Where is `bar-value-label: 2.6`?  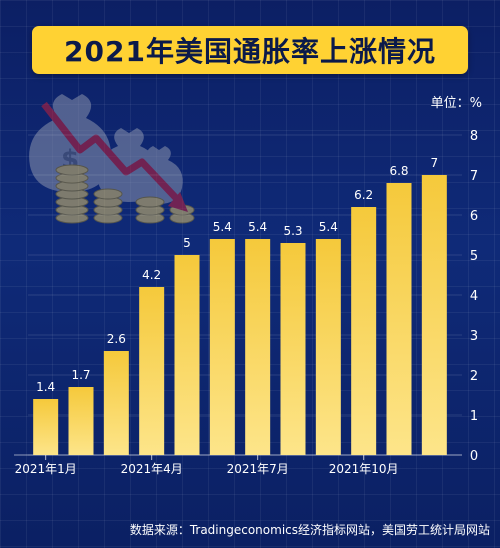
bar-value-label: 2.6 is located at coordinates (116, 339).